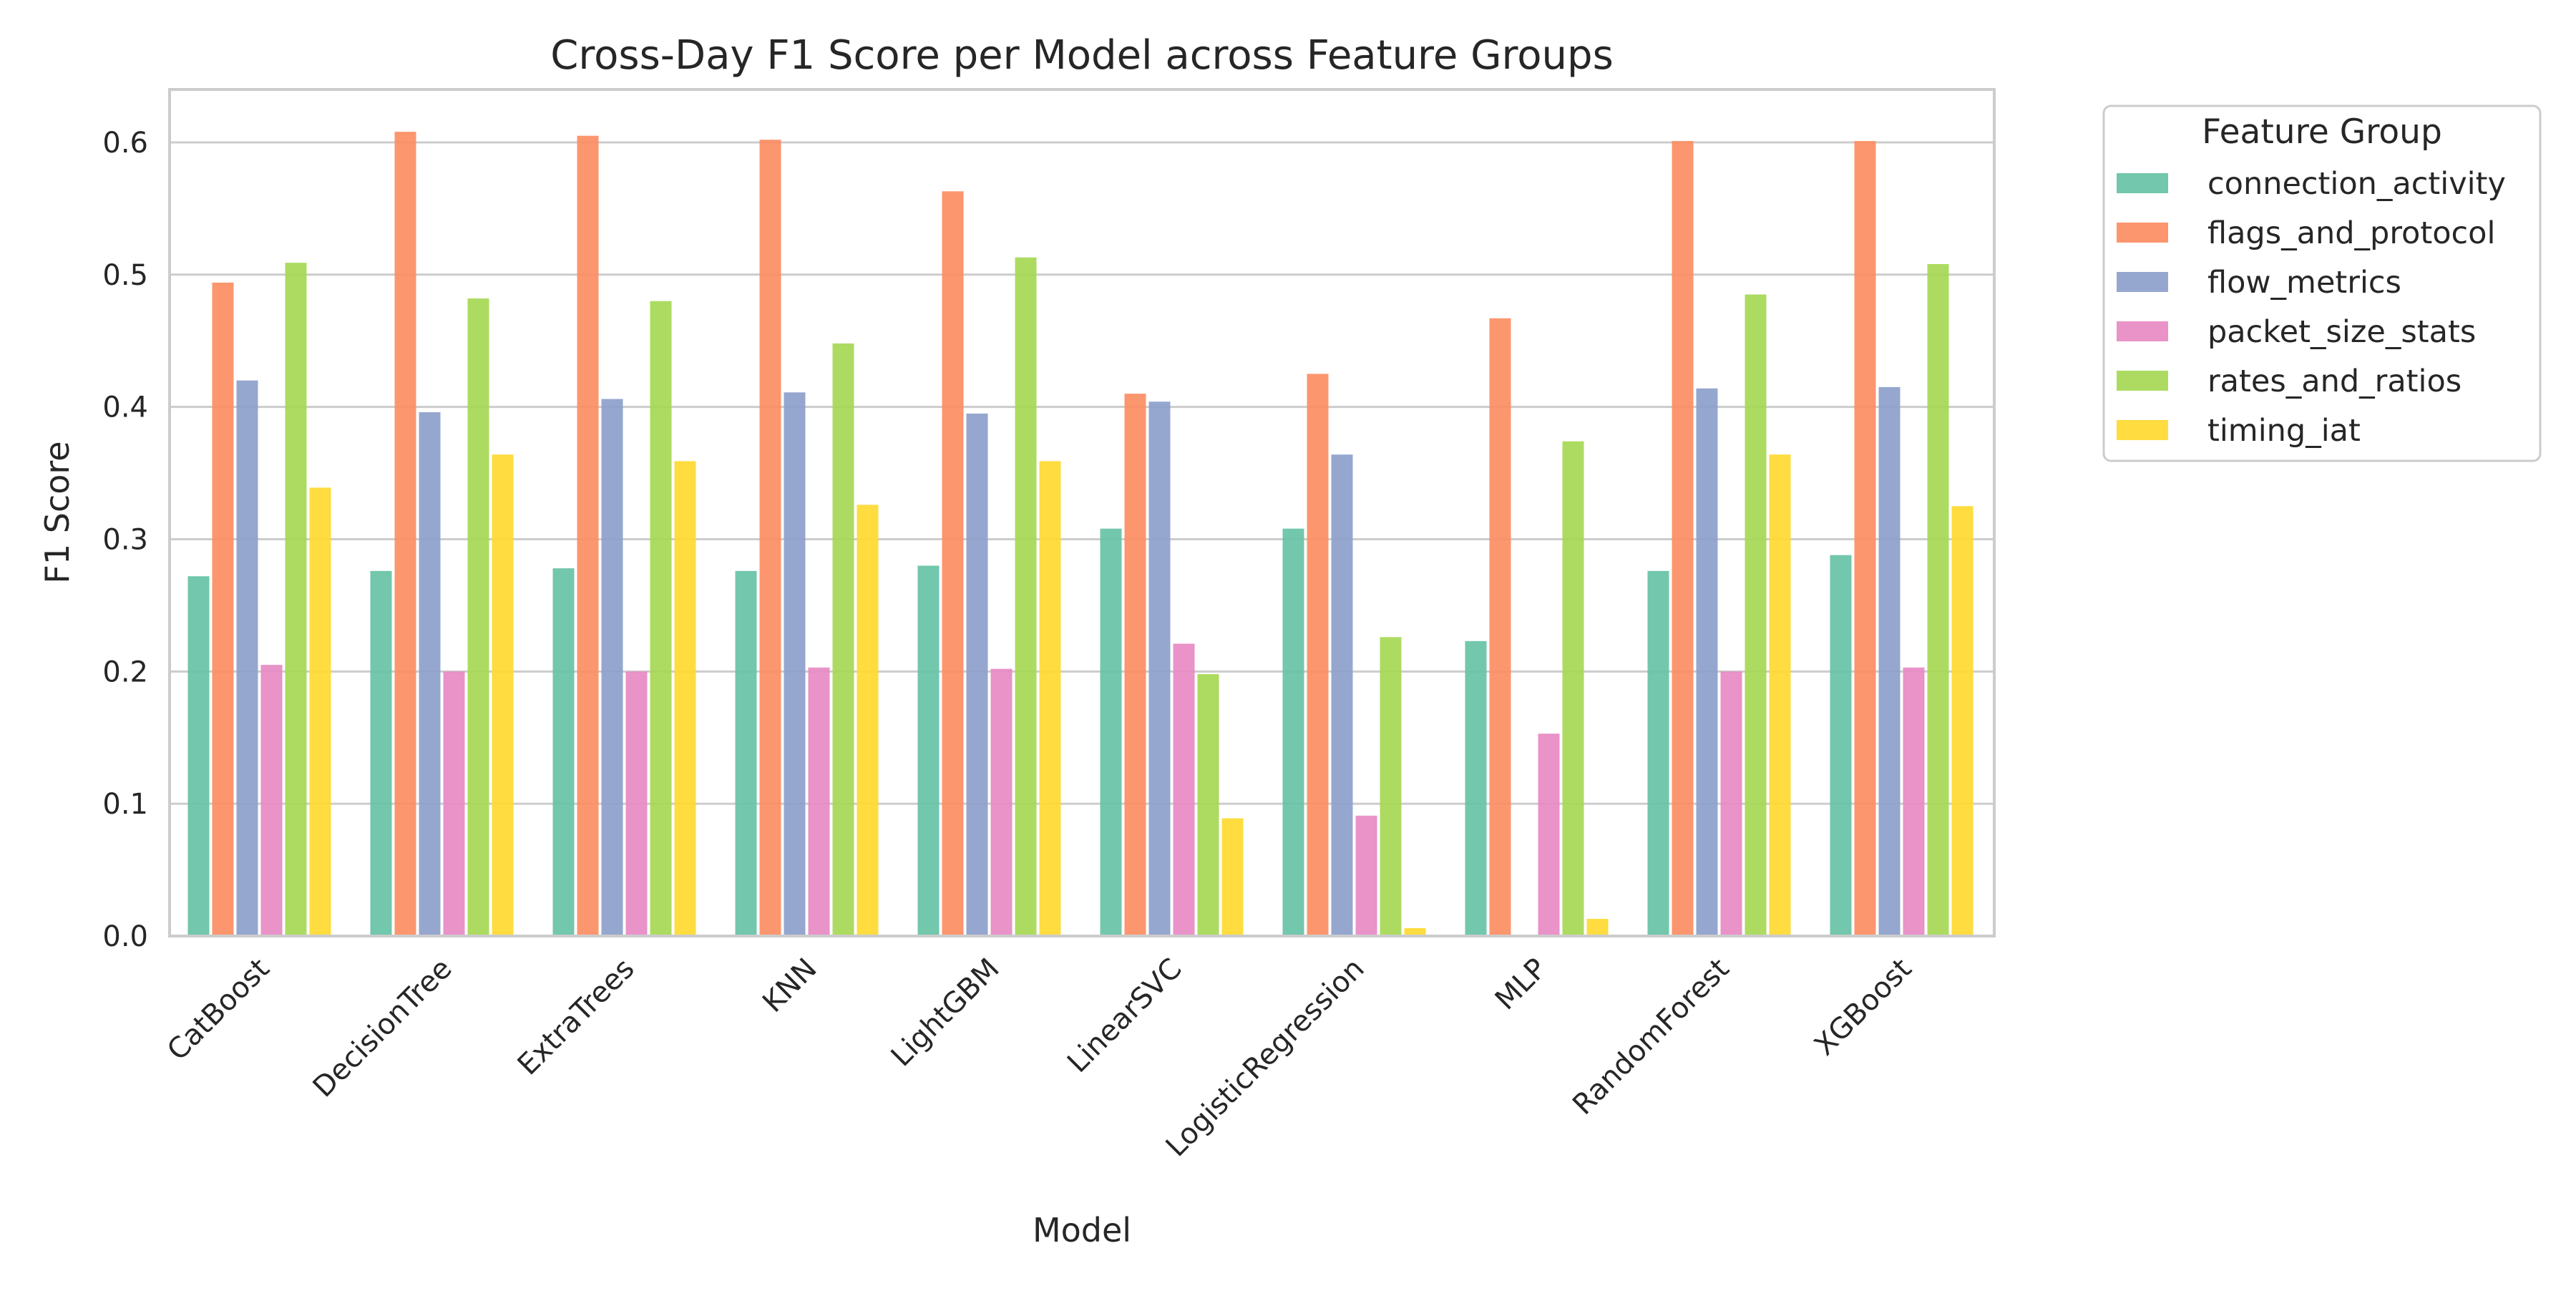 This screenshot has height=1291, width=2576. What do you see at coordinates (2304, 283) in the screenshot?
I see `legend-label: flow_metrics` at bounding box center [2304, 283].